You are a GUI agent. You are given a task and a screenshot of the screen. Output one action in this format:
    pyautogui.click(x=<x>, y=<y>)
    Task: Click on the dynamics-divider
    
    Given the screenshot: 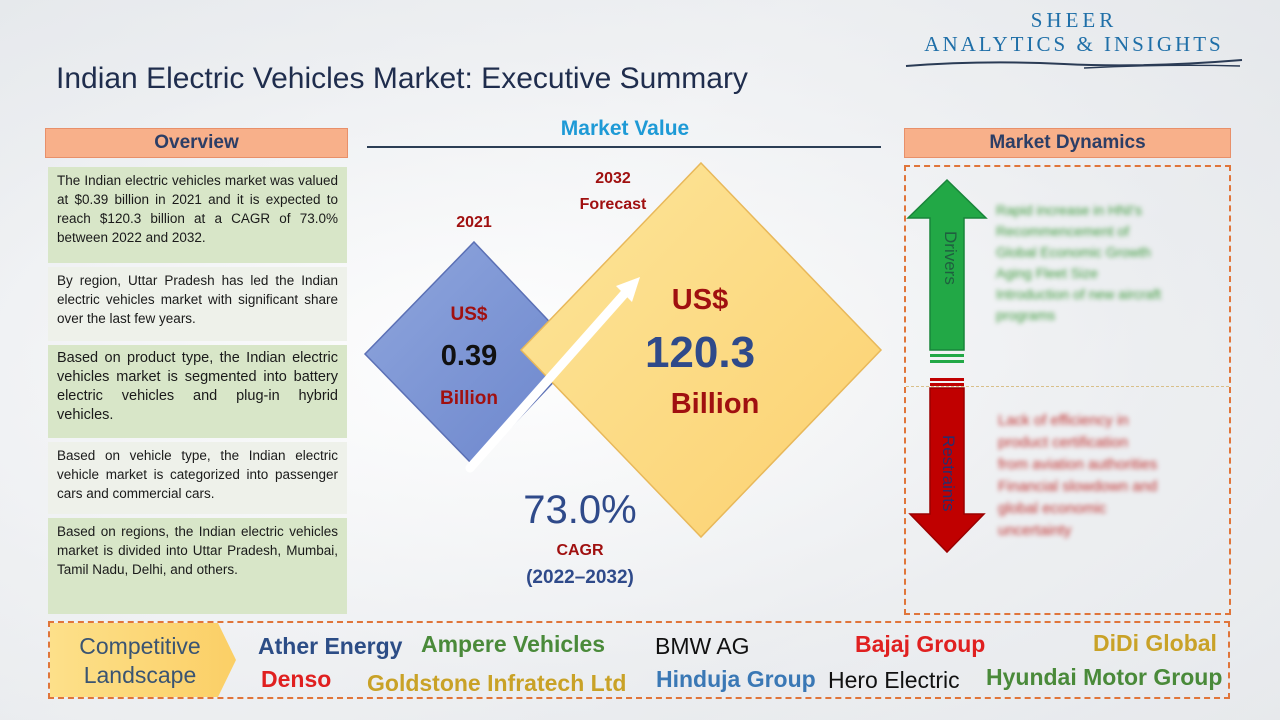 What is the action you would take?
    pyautogui.click(x=1067, y=386)
    